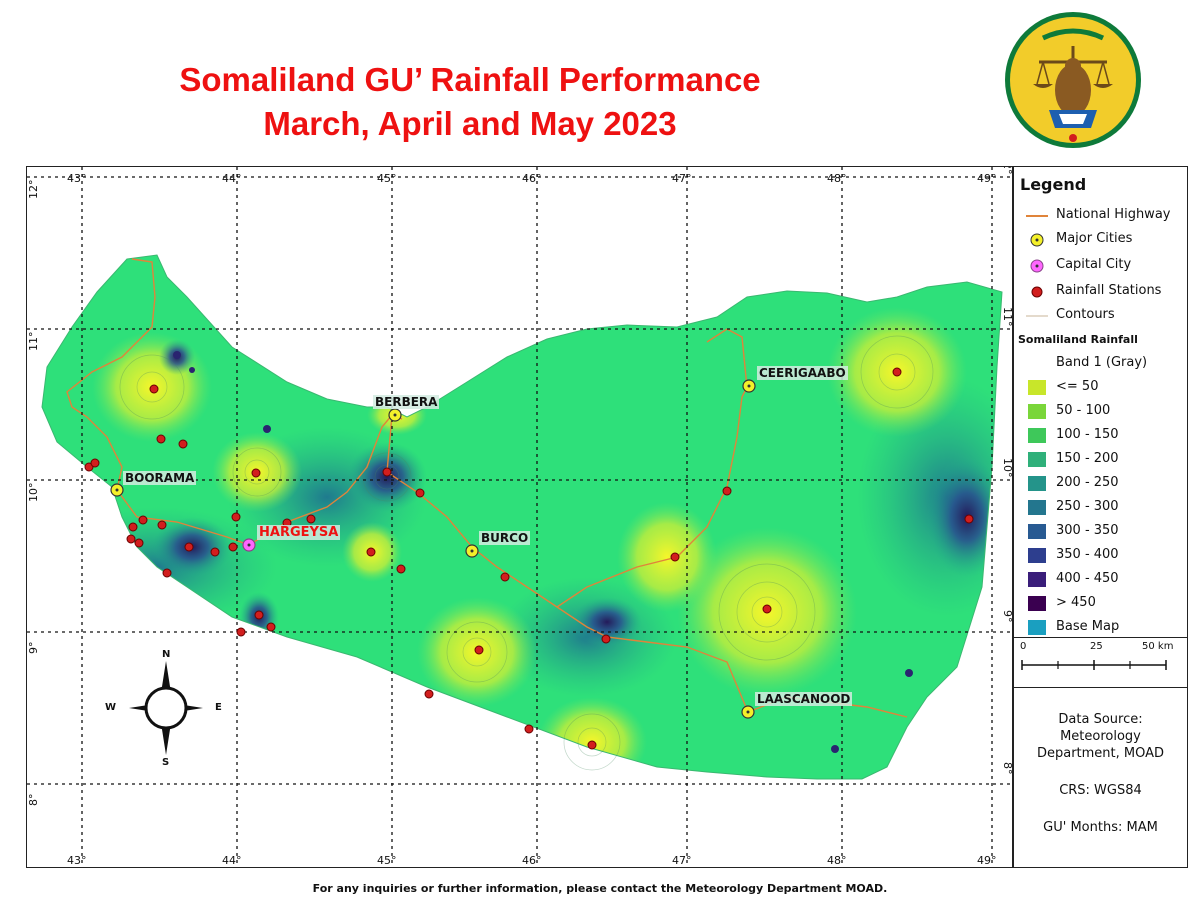 This screenshot has width=1200, height=914. Describe the element at coordinates (1037, 292) in the screenshot. I see `rainfall-station-marker-icon` at that location.